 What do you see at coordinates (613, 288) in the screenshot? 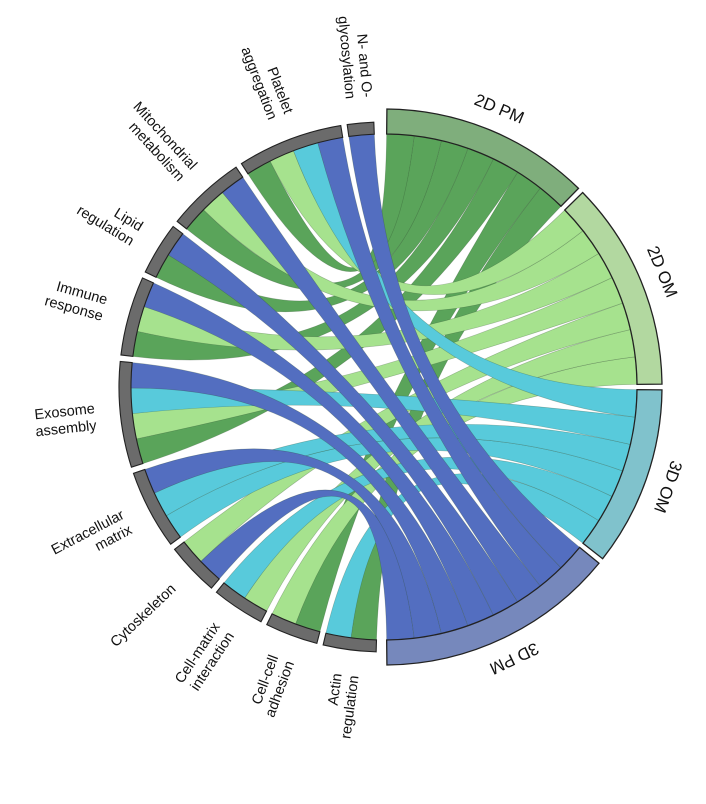
I see `group-segment-2d-om` at bounding box center [613, 288].